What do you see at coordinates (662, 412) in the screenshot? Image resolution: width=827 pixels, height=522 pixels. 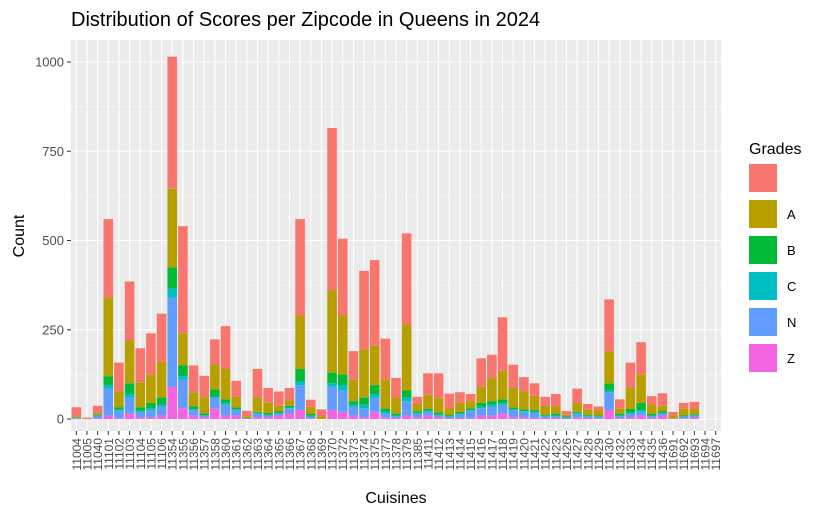 I see `bar-segment-11436-B` at bounding box center [662, 412].